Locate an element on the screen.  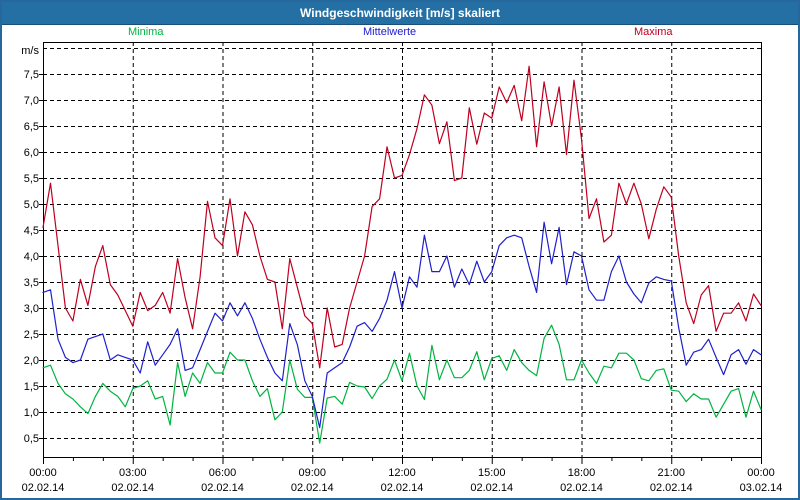
legend-maxima-label: Maxima is located at coordinates (653, 32).